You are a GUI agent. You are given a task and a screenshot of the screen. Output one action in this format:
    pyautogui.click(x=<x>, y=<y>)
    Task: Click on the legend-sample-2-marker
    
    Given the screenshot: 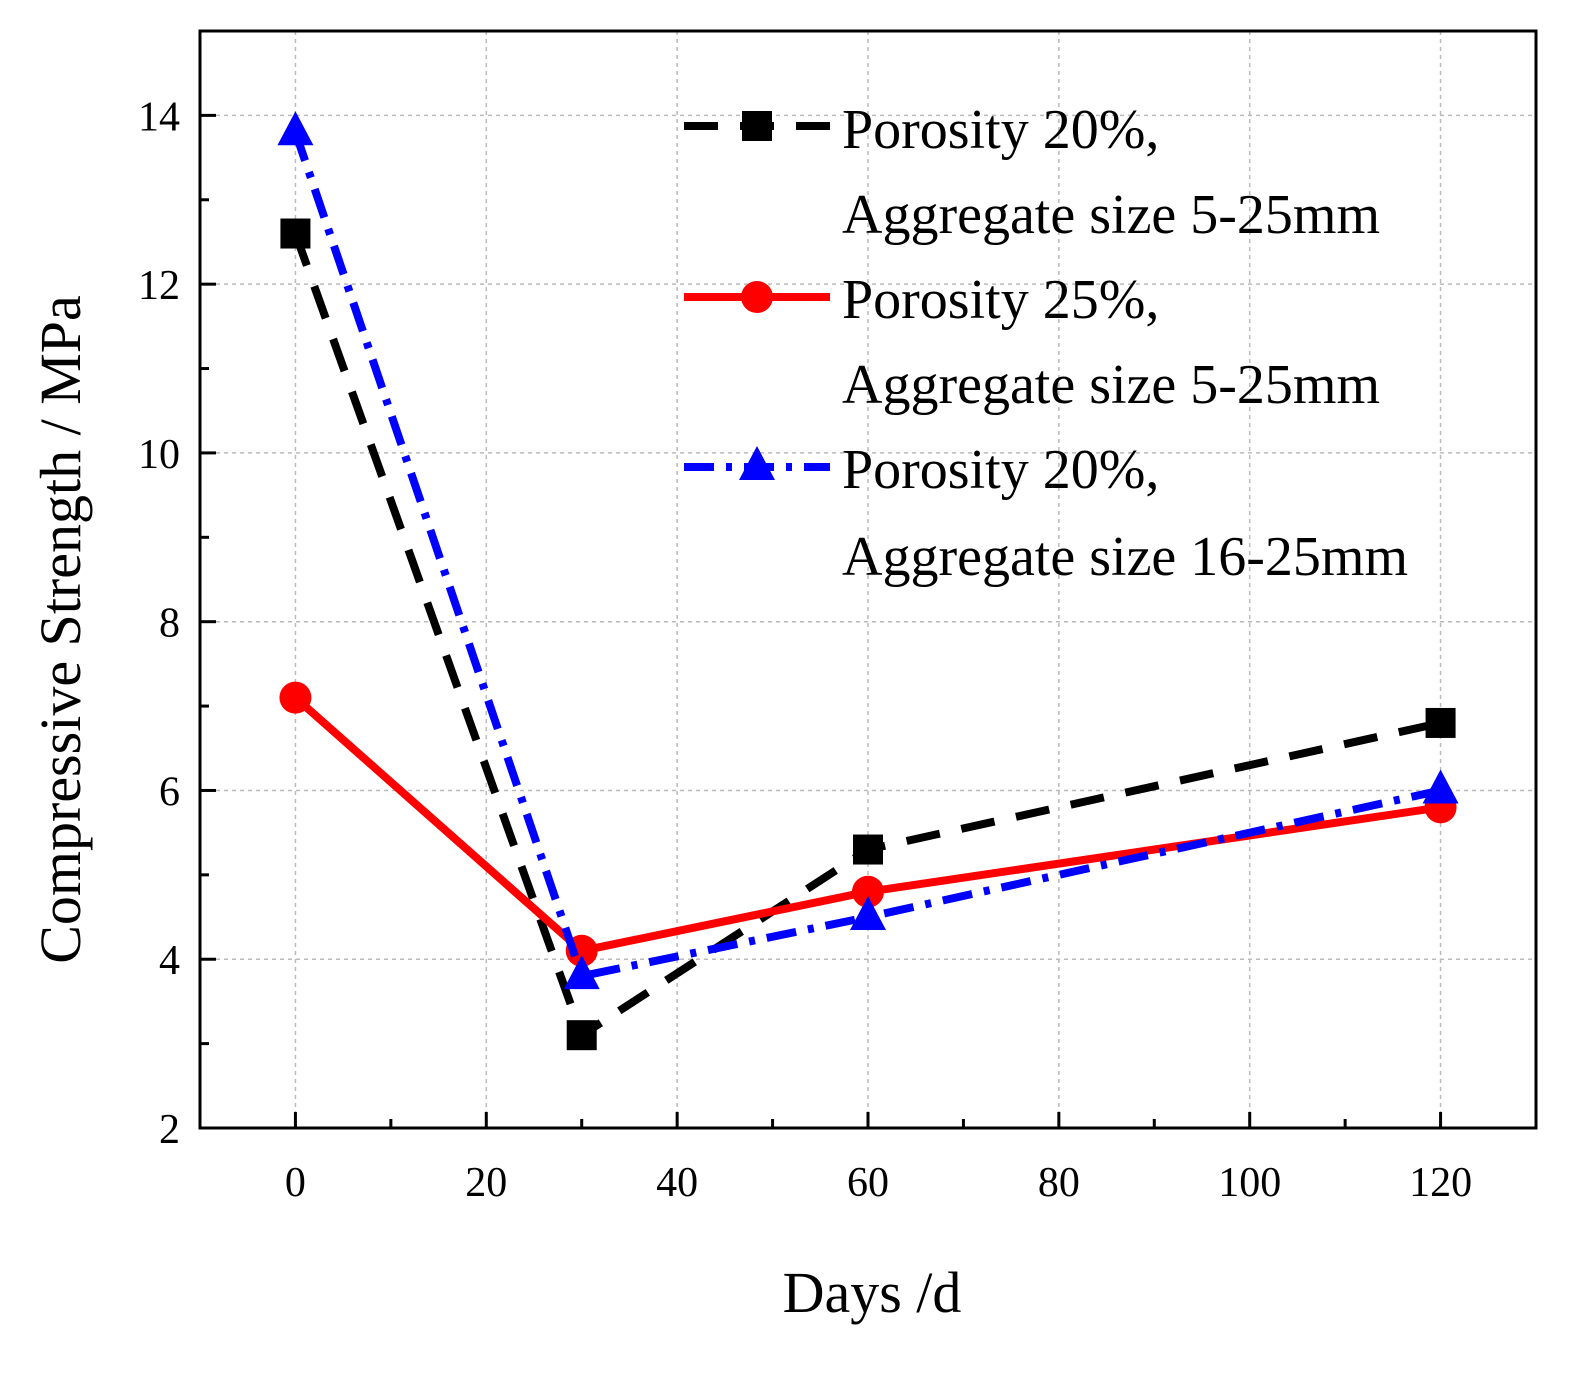 What is the action you would take?
    pyautogui.click(x=757, y=297)
    